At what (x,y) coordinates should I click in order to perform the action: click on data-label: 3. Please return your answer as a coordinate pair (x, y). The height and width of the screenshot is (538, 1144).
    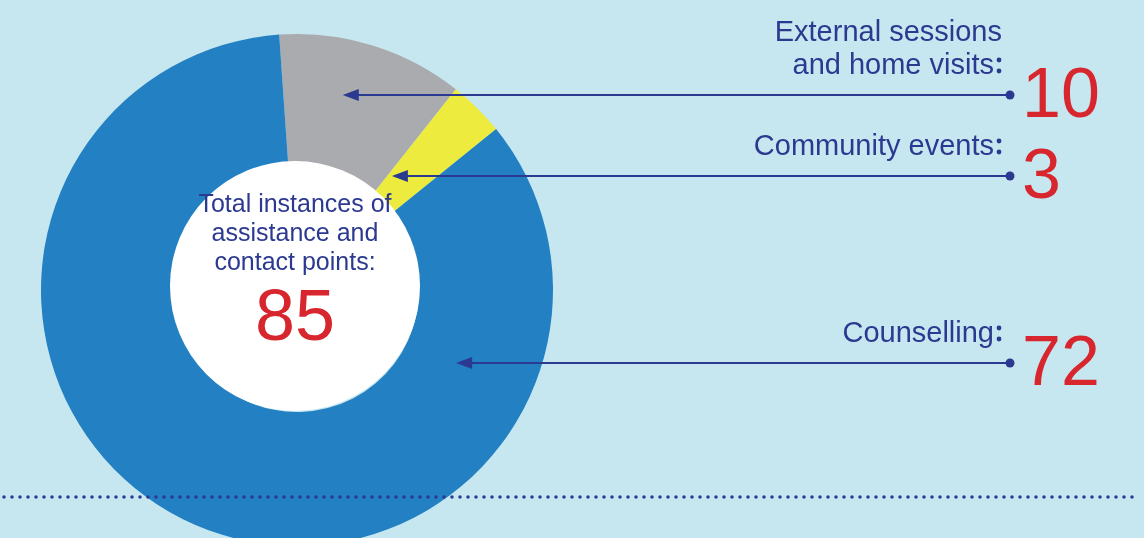
    Looking at the image, I should click on (1041, 174).